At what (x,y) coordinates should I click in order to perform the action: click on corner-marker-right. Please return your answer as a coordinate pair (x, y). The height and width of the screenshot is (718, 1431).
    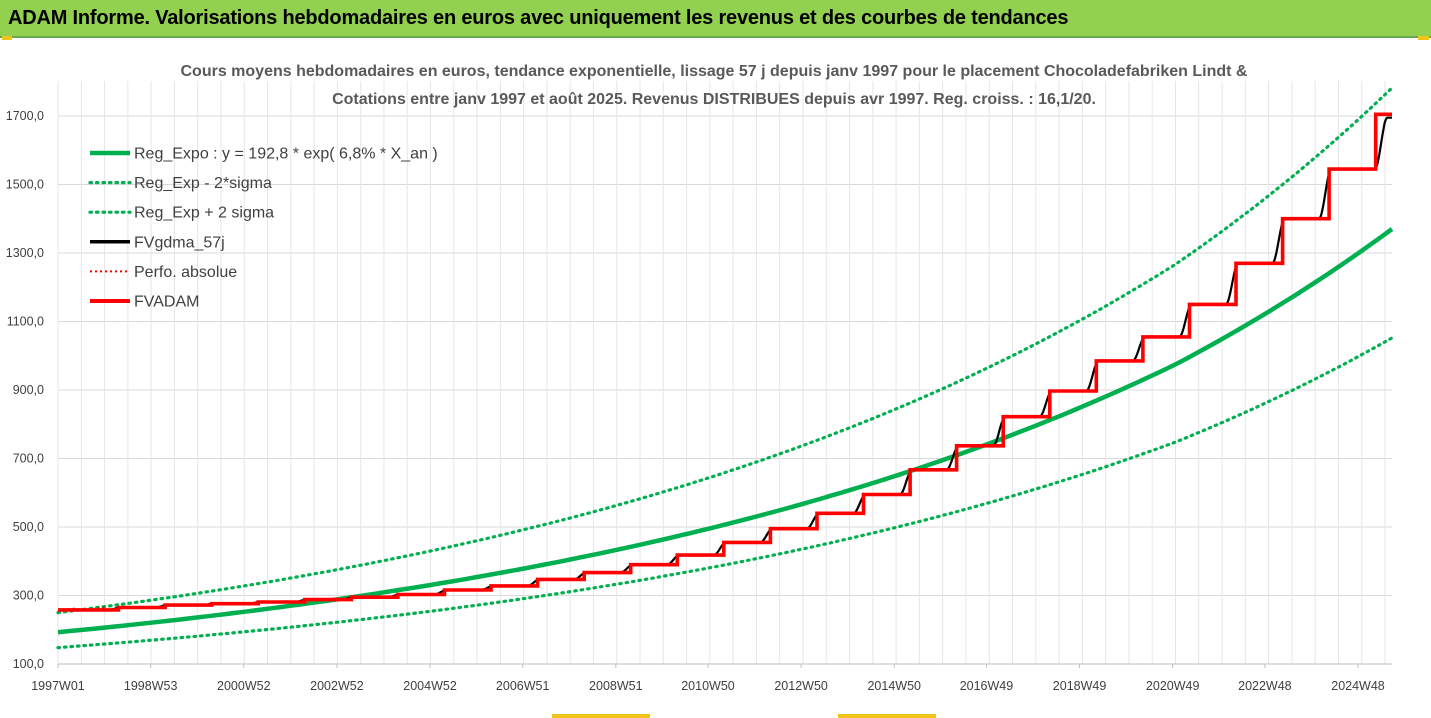
    Looking at the image, I should click on (1423, 38).